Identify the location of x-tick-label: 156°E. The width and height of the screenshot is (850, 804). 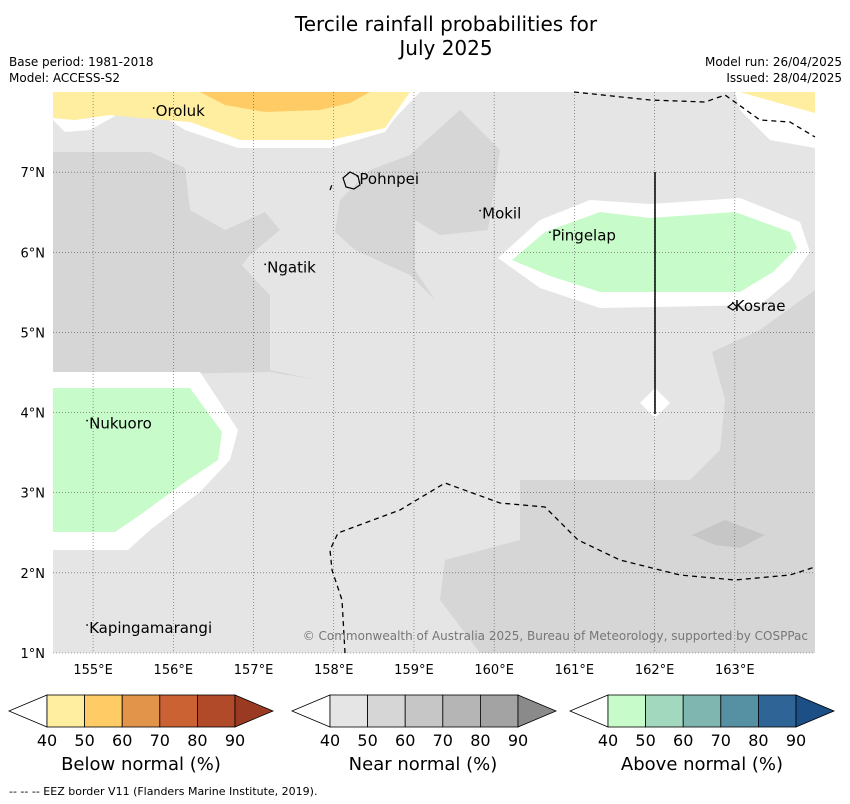
(174, 670).